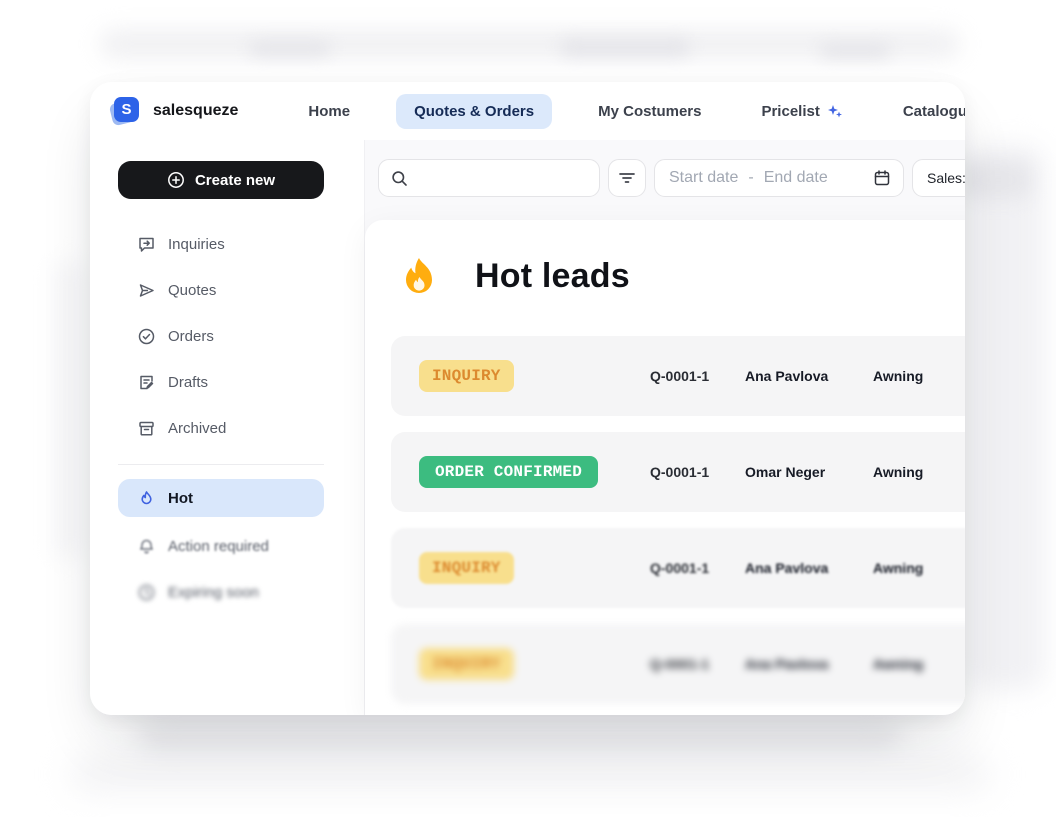 The image size is (1056, 817). What do you see at coordinates (678, 276) in the screenshot?
I see `panel-header: Hot leads` at bounding box center [678, 276].